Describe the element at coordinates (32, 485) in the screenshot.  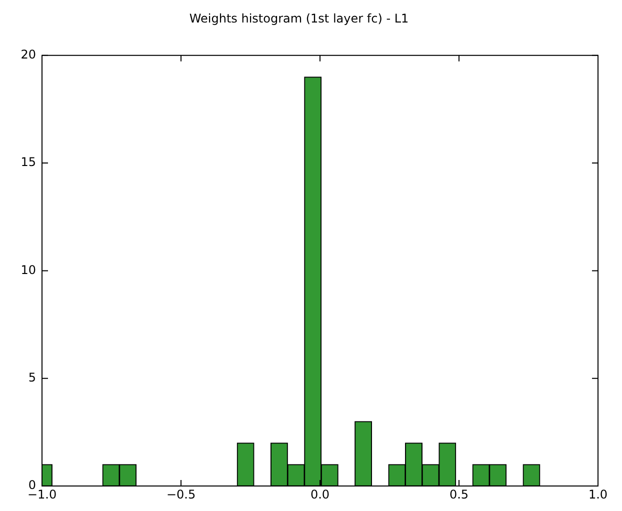
I see `y-tick-label: 0` at that location.